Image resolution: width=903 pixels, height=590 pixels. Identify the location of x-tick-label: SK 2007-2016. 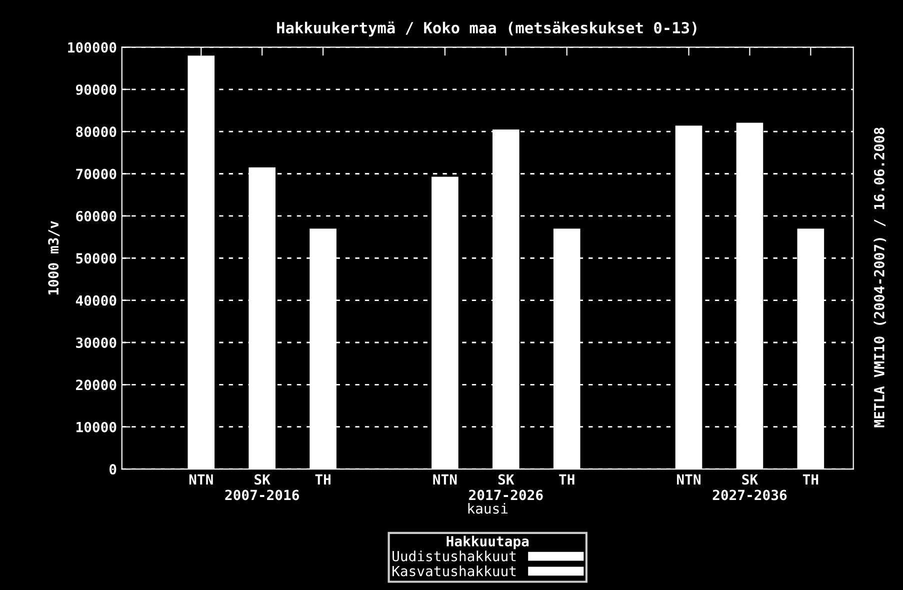
(262, 487).